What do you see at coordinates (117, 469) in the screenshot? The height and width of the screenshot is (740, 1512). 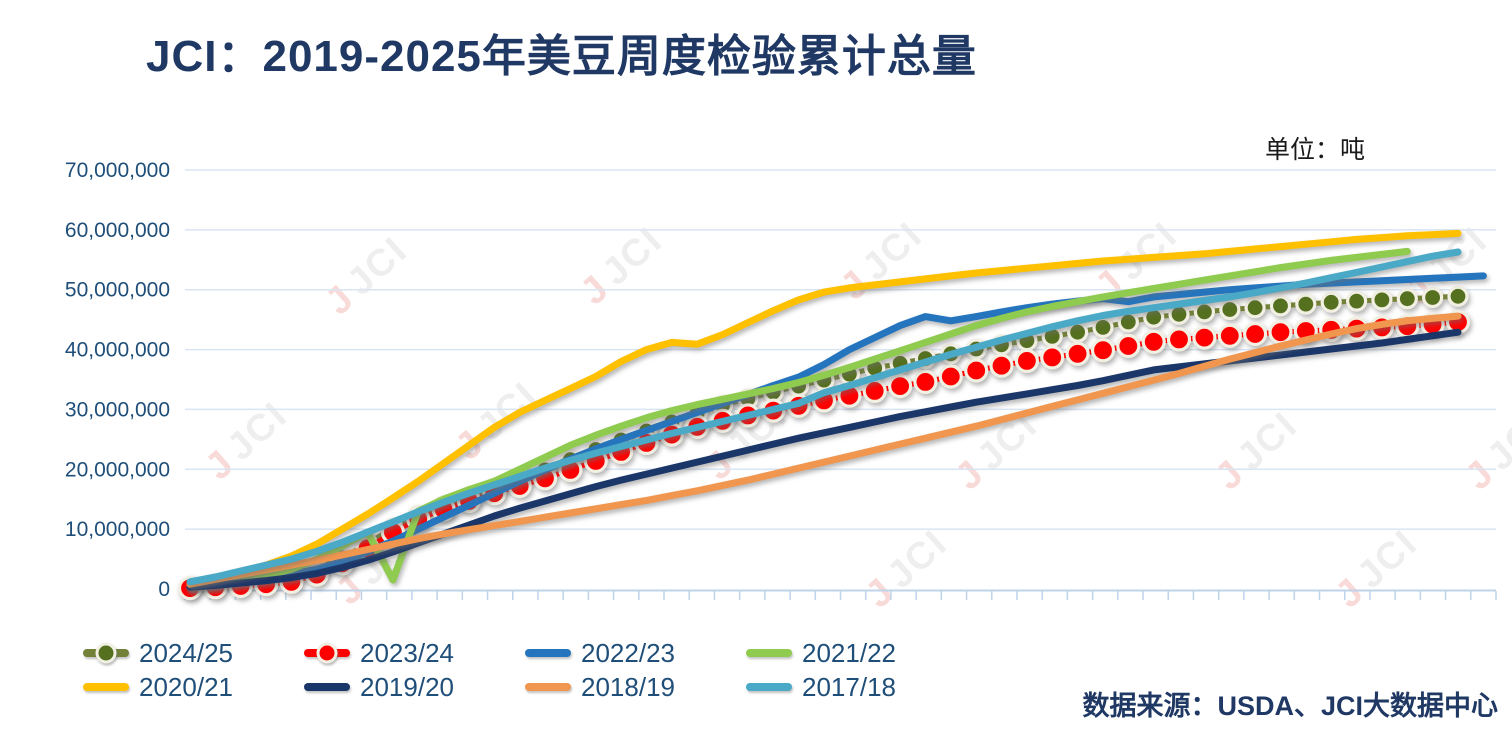 I see `y-tick-label: 20,000,000` at bounding box center [117, 469].